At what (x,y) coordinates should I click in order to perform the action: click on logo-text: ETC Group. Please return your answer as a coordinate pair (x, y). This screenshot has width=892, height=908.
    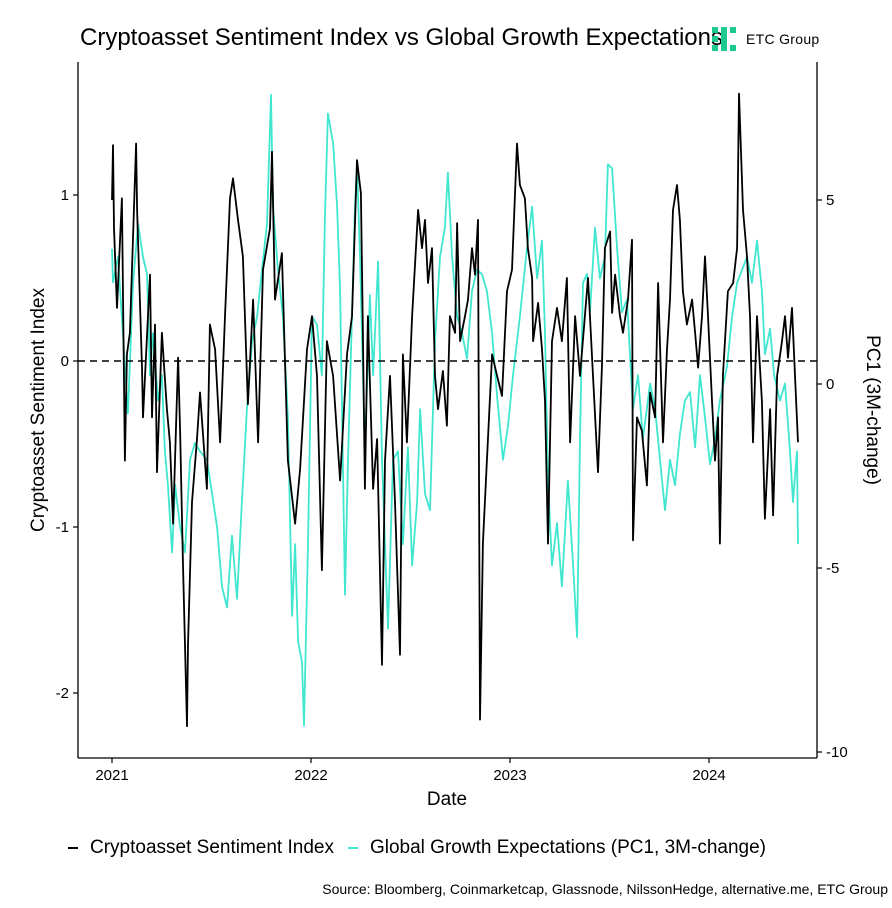
    Looking at the image, I should click on (783, 39).